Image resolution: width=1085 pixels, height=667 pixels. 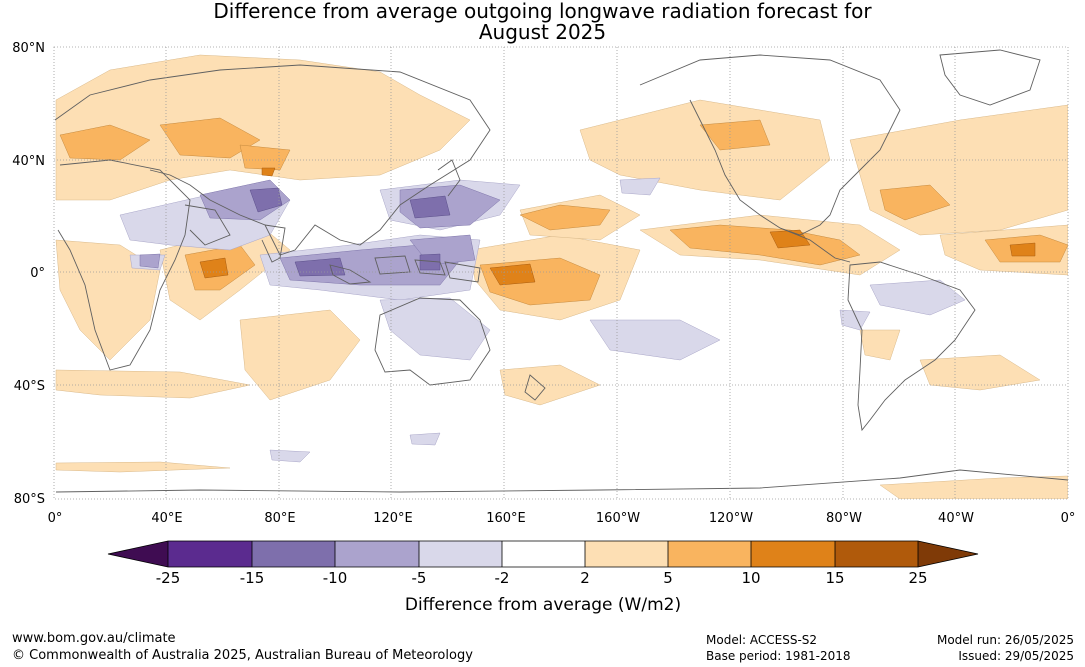 I want to click on colorbar-tick-label: 25, so click(x=917, y=578).